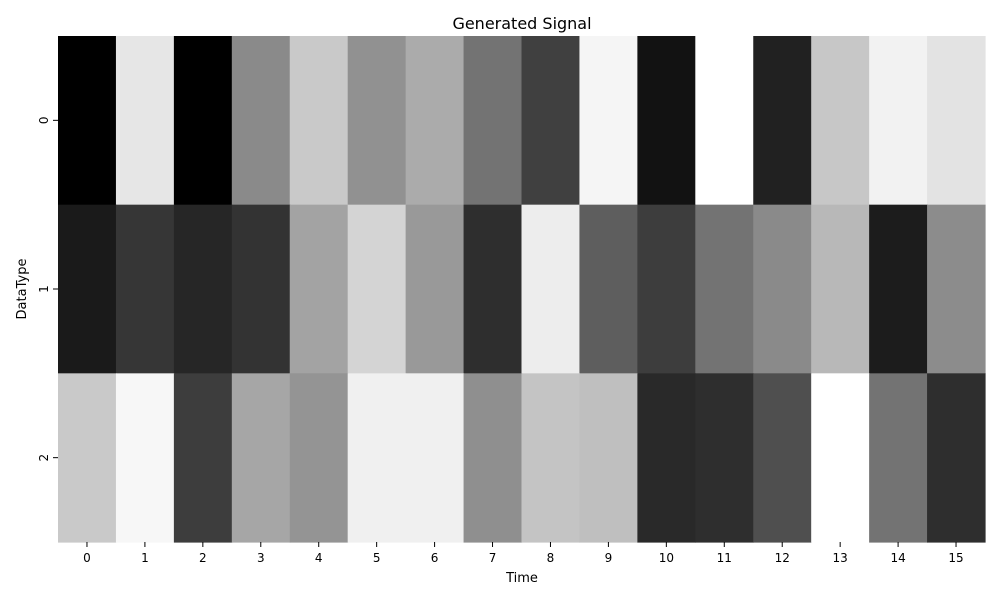 The height and width of the screenshot is (600, 1000). What do you see at coordinates (608, 289) in the screenshot?
I see `heatmap-cell-r1-c9` at bounding box center [608, 289].